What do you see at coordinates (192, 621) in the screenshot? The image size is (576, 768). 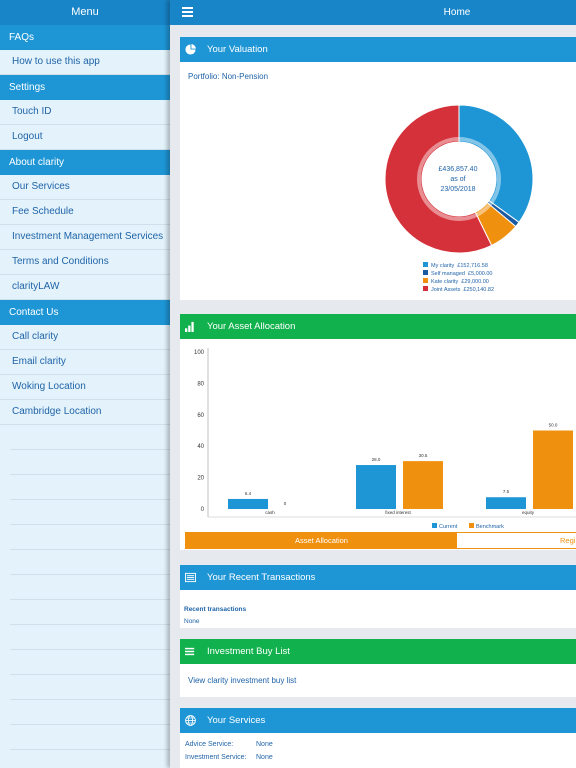 I see `recent-transactions-value: None` at bounding box center [192, 621].